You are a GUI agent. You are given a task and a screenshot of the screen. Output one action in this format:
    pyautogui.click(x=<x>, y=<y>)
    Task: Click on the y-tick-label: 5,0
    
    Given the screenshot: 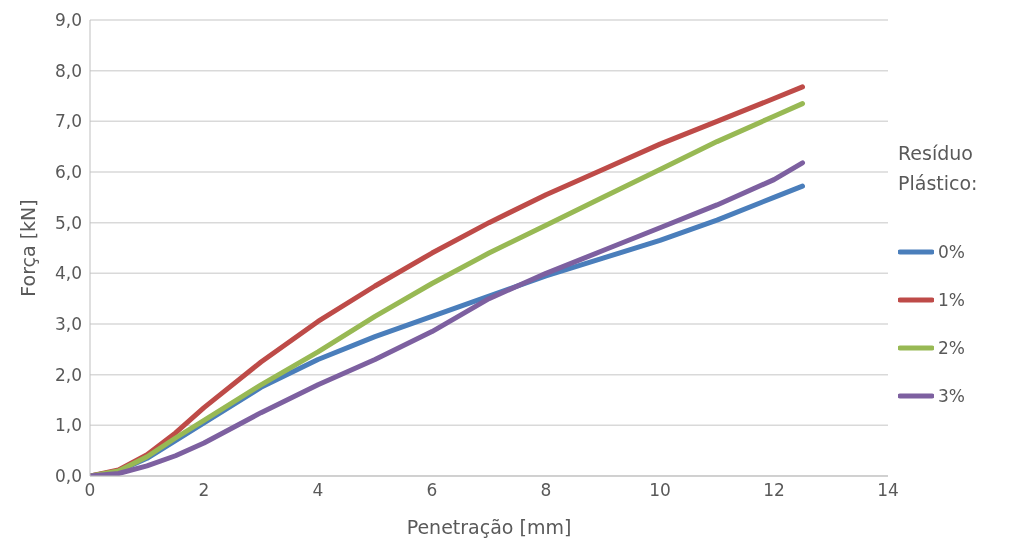 What is the action you would take?
    pyautogui.click(x=68, y=222)
    